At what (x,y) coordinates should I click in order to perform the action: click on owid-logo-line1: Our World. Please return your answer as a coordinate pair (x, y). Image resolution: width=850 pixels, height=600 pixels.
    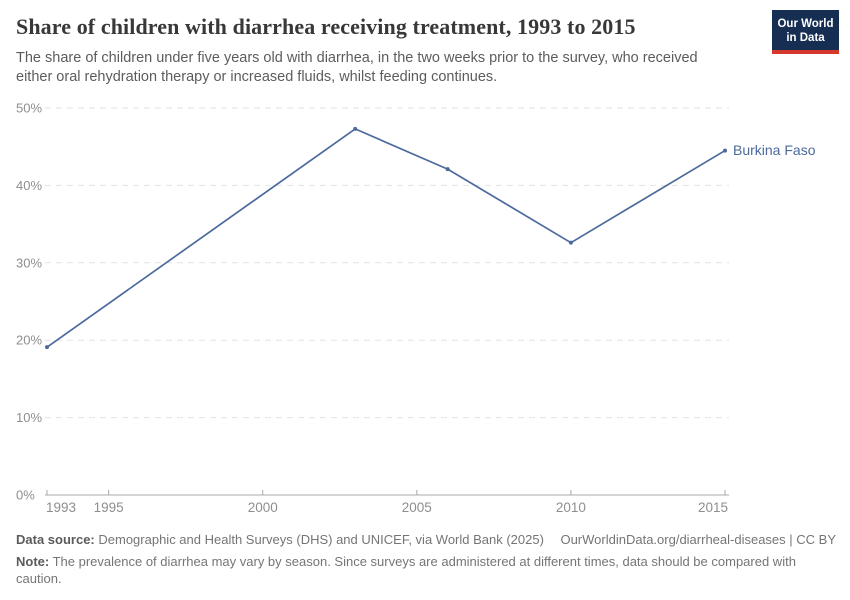
    Looking at the image, I should click on (805, 24).